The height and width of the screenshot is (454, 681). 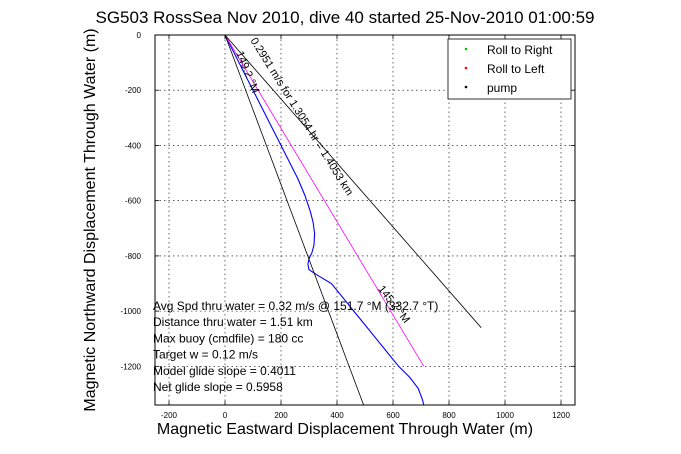 I want to click on y-tick-label: -800, so click(x=133, y=256).